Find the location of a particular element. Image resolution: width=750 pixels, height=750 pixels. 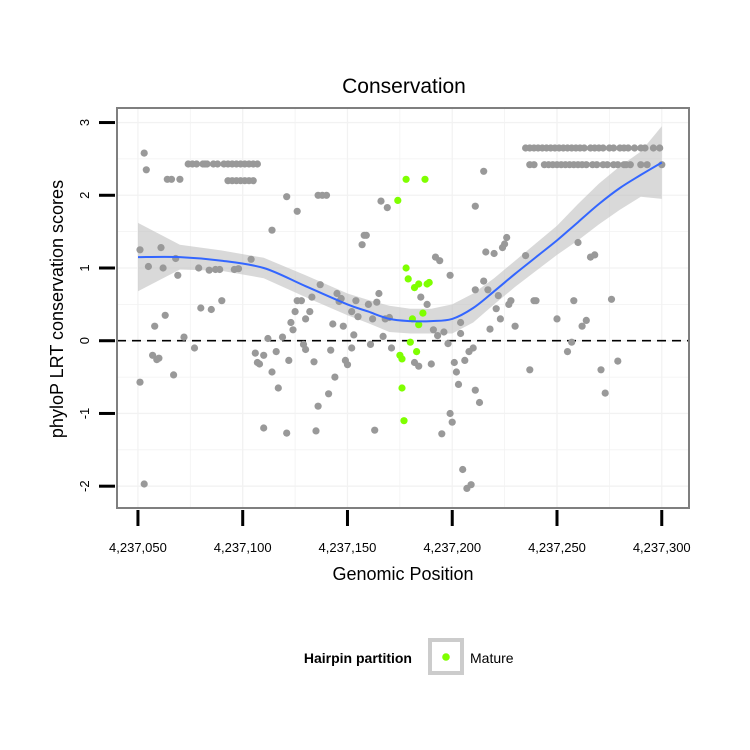

y-tick-label: 1 is located at coordinates (84, 267).